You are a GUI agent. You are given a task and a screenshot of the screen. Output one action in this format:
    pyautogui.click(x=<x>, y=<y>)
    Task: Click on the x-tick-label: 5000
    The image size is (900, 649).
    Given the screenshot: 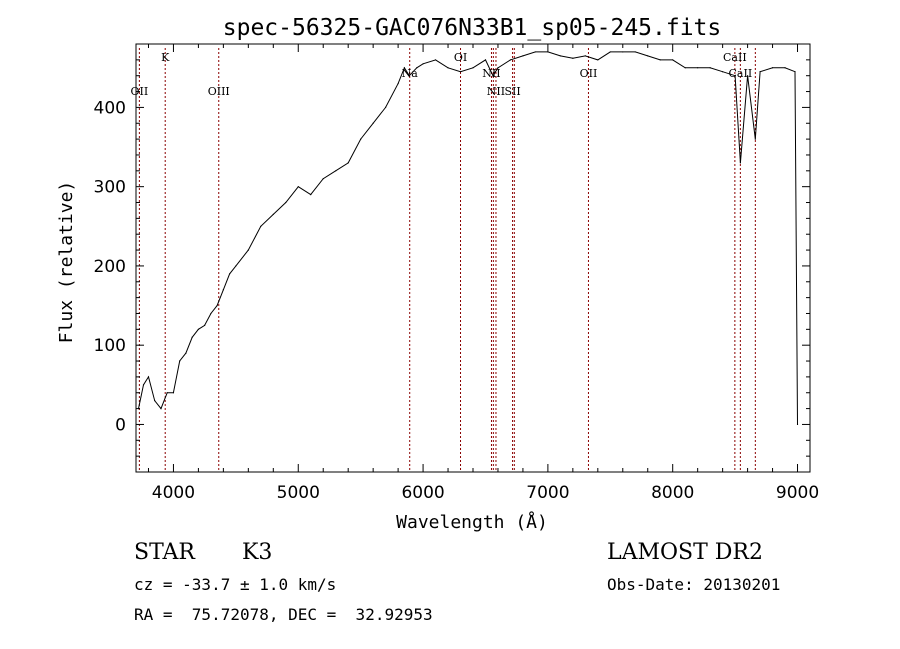 What is the action you would take?
    pyautogui.click(x=298, y=493)
    